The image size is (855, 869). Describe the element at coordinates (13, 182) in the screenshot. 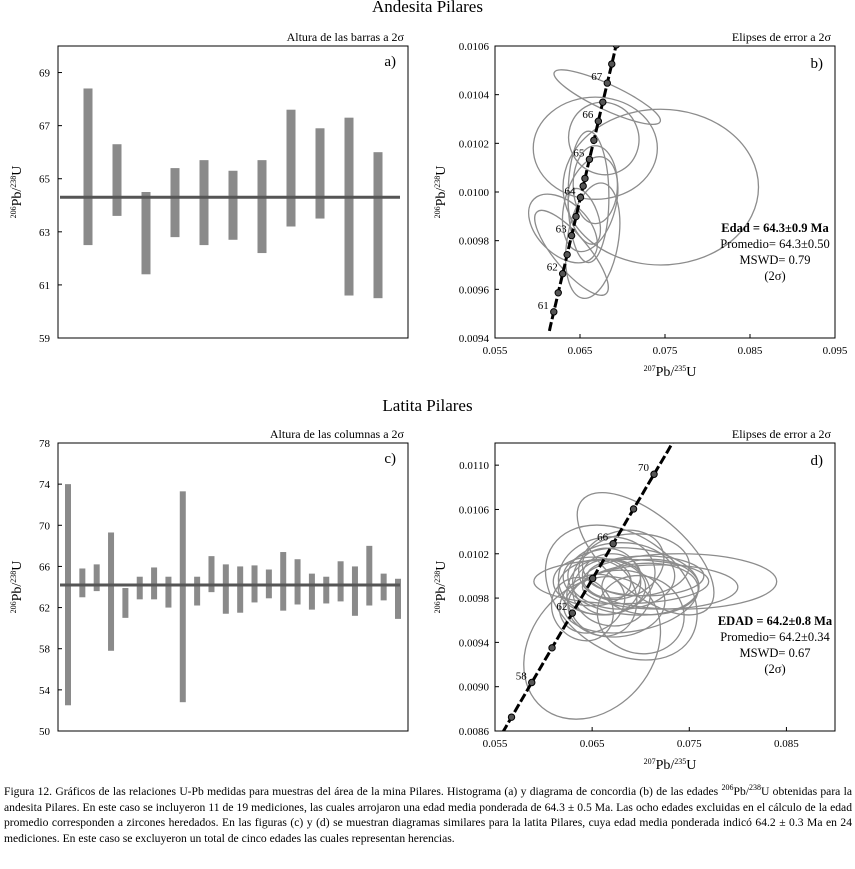

I see `y-axis-label-a-part: 238` at that location.